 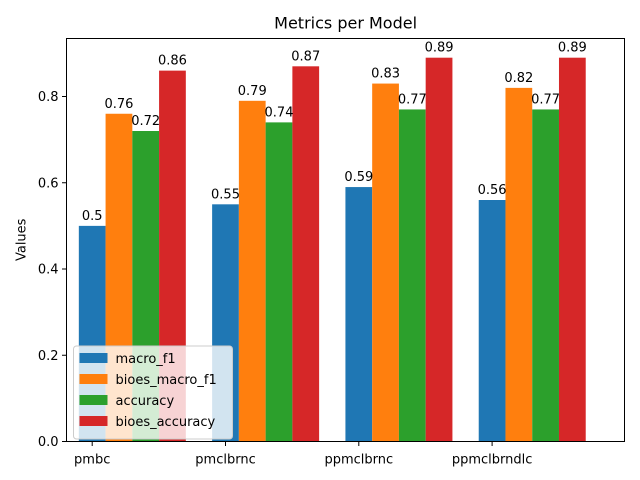 I want to click on x-tick-label-ppmclbrnc: ppmclbrnc, so click(x=358, y=460).